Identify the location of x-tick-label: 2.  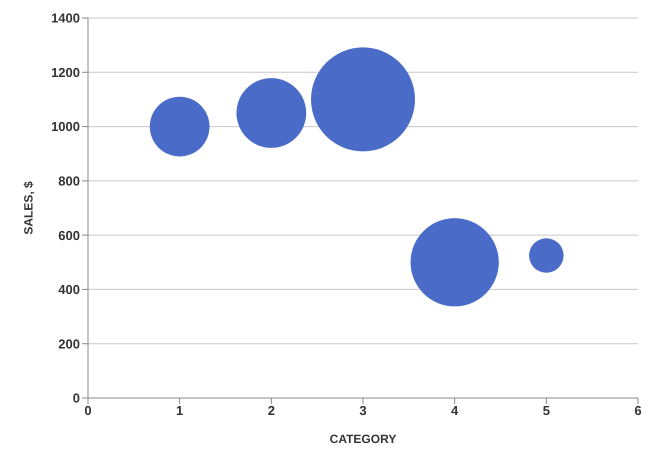
(271, 410).